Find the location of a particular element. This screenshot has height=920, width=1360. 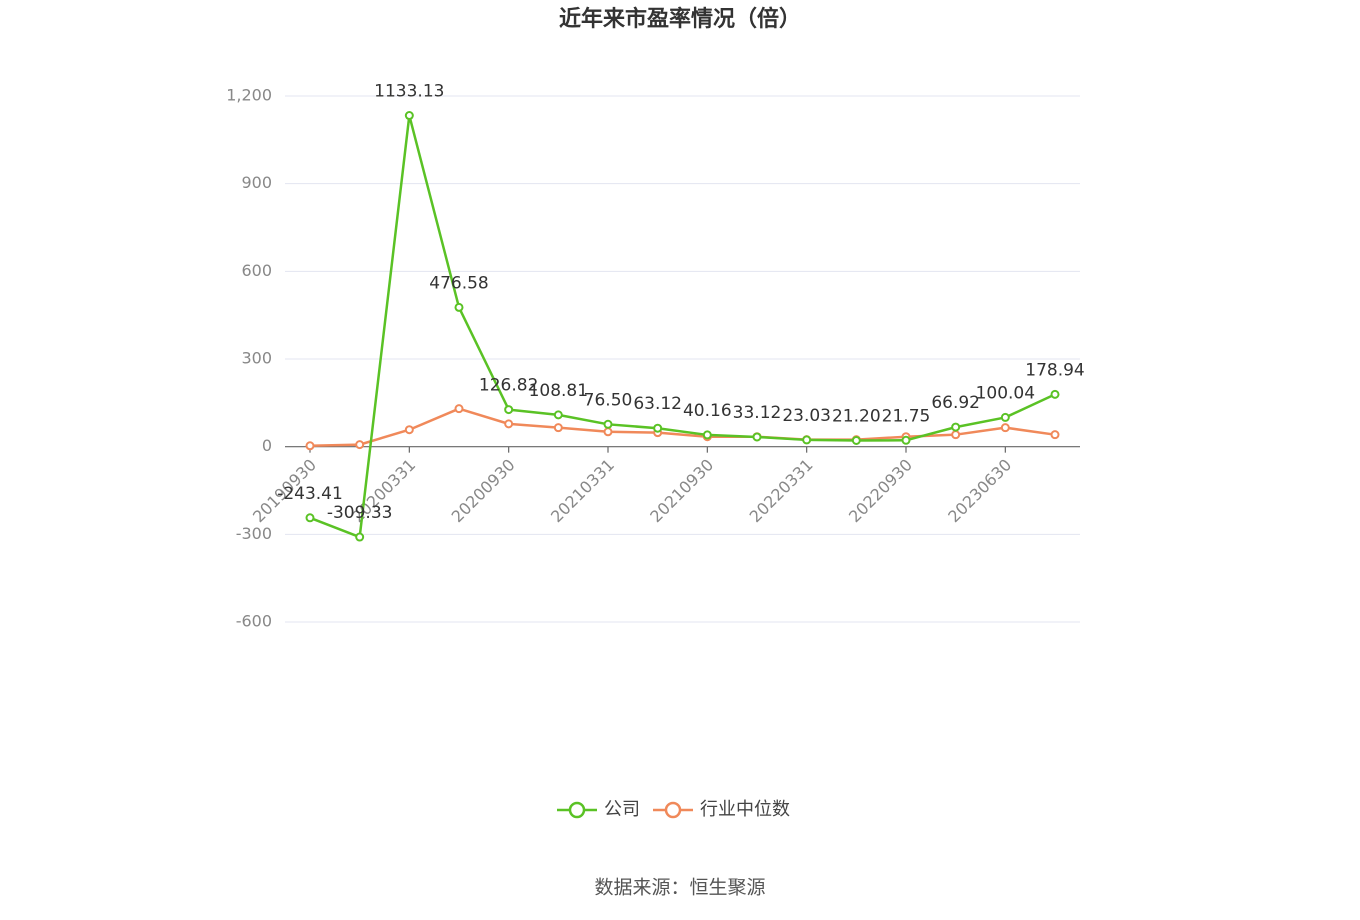

data-label: 23.03 is located at coordinates (806, 416).